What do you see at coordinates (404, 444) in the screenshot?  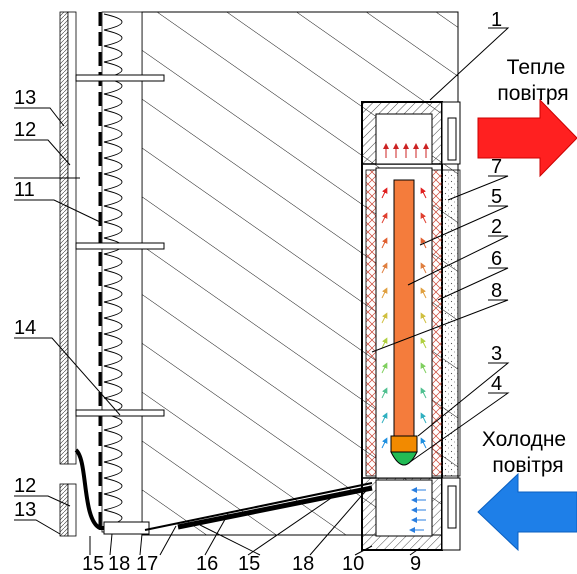 I see `heater-base` at bounding box center [404, 444].